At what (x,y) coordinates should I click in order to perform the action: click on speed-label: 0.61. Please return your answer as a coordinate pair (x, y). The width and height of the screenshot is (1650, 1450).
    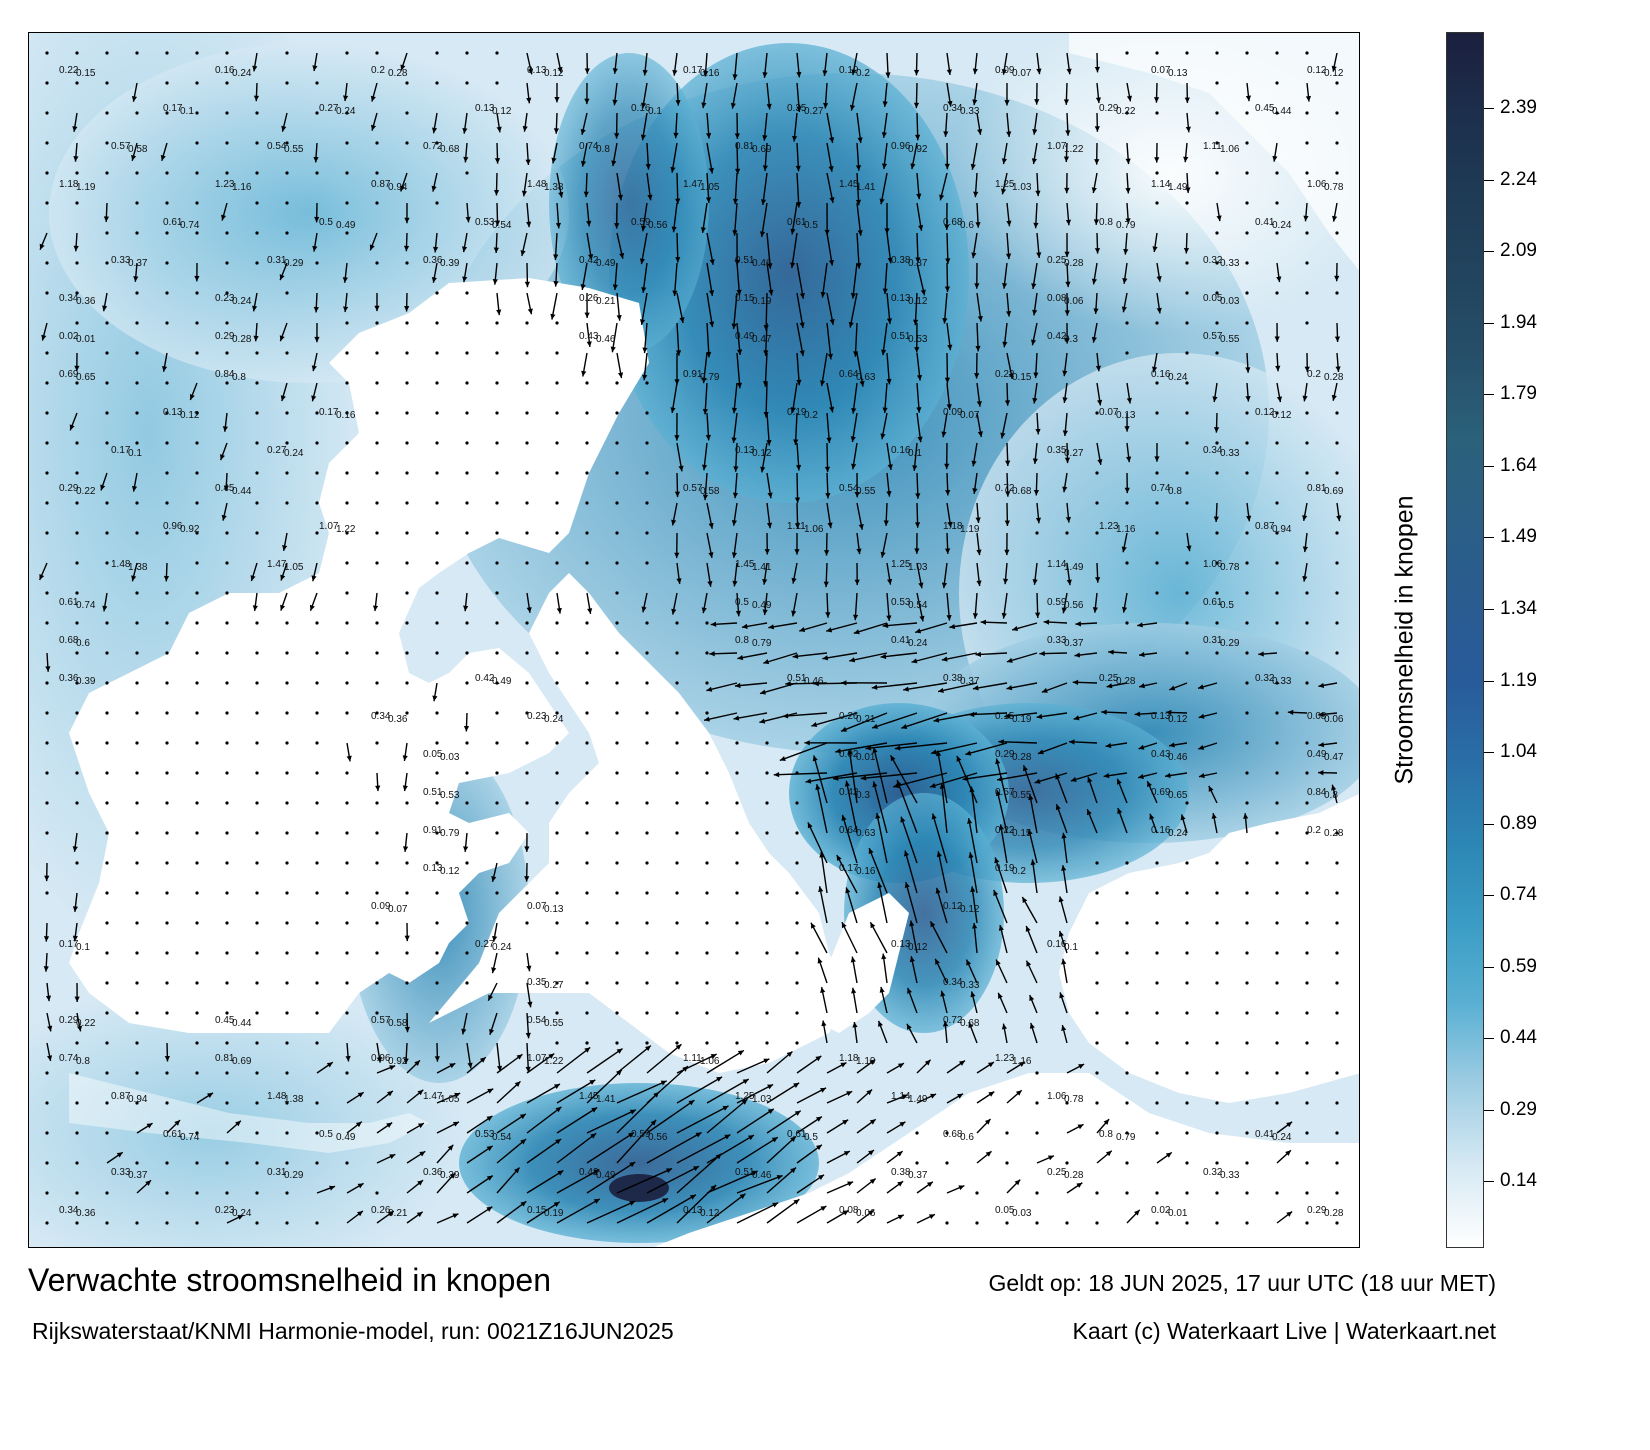
    Looking at the image, I should click on (1213, 602).